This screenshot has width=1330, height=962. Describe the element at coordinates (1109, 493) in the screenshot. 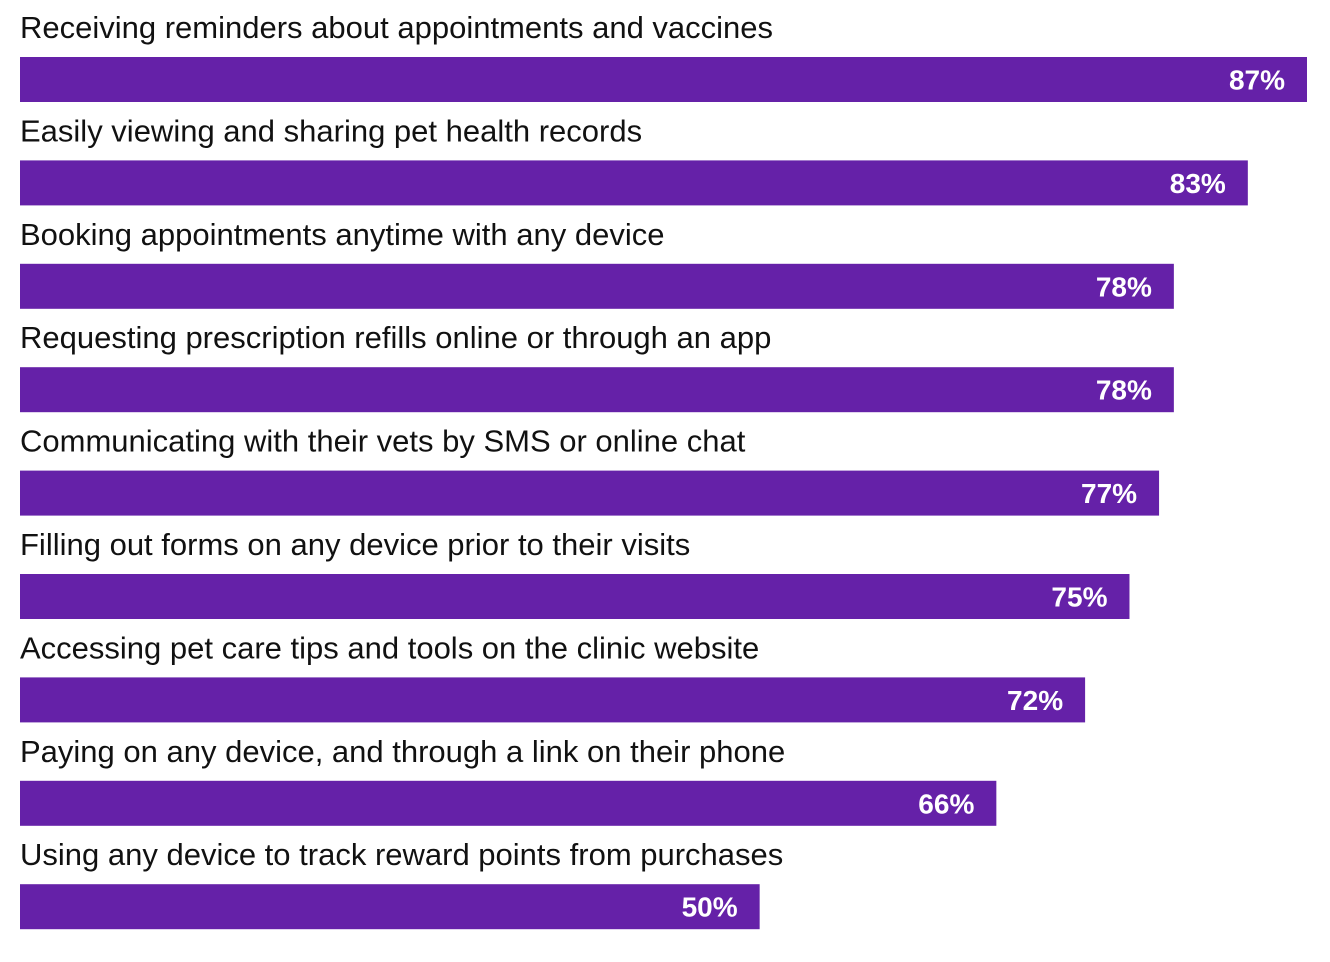

I see `bar-value-label: 77%` at that location.